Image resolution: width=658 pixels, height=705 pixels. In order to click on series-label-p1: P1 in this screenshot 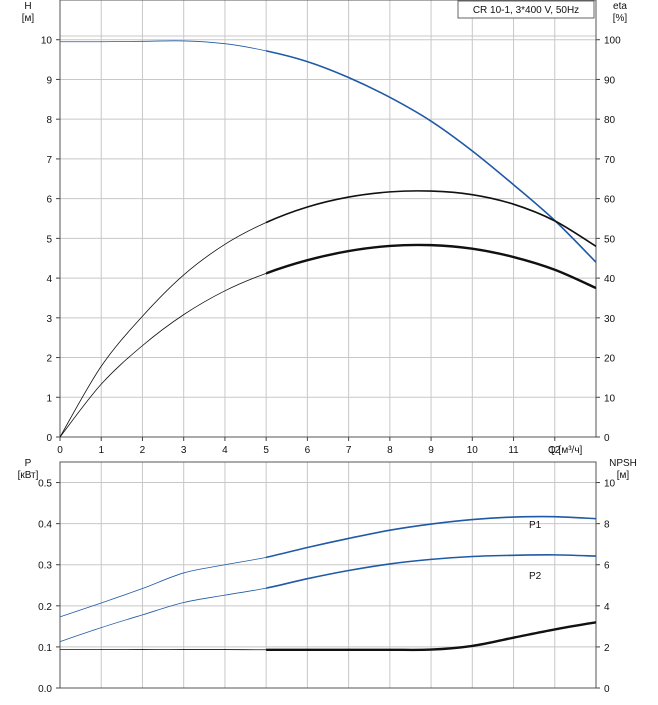, I will do `click(535, 525)`.